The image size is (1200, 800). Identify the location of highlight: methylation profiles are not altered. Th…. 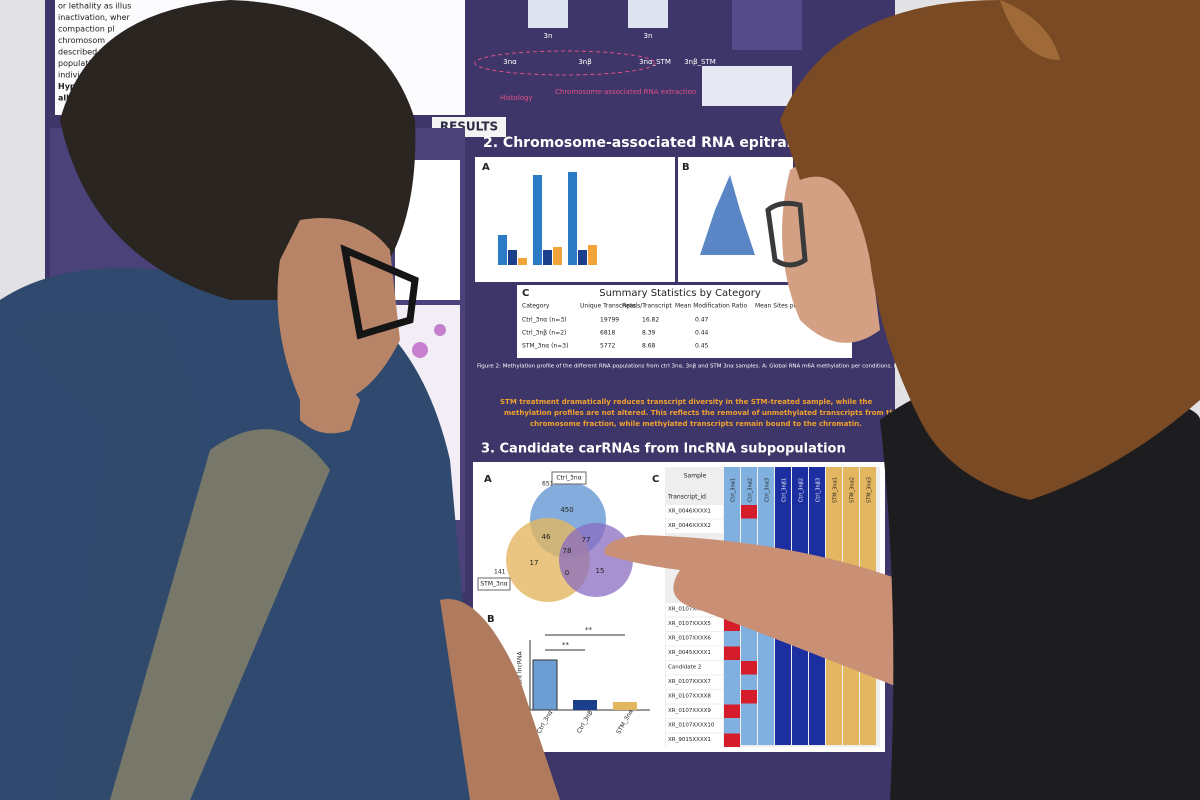
(701, 413).